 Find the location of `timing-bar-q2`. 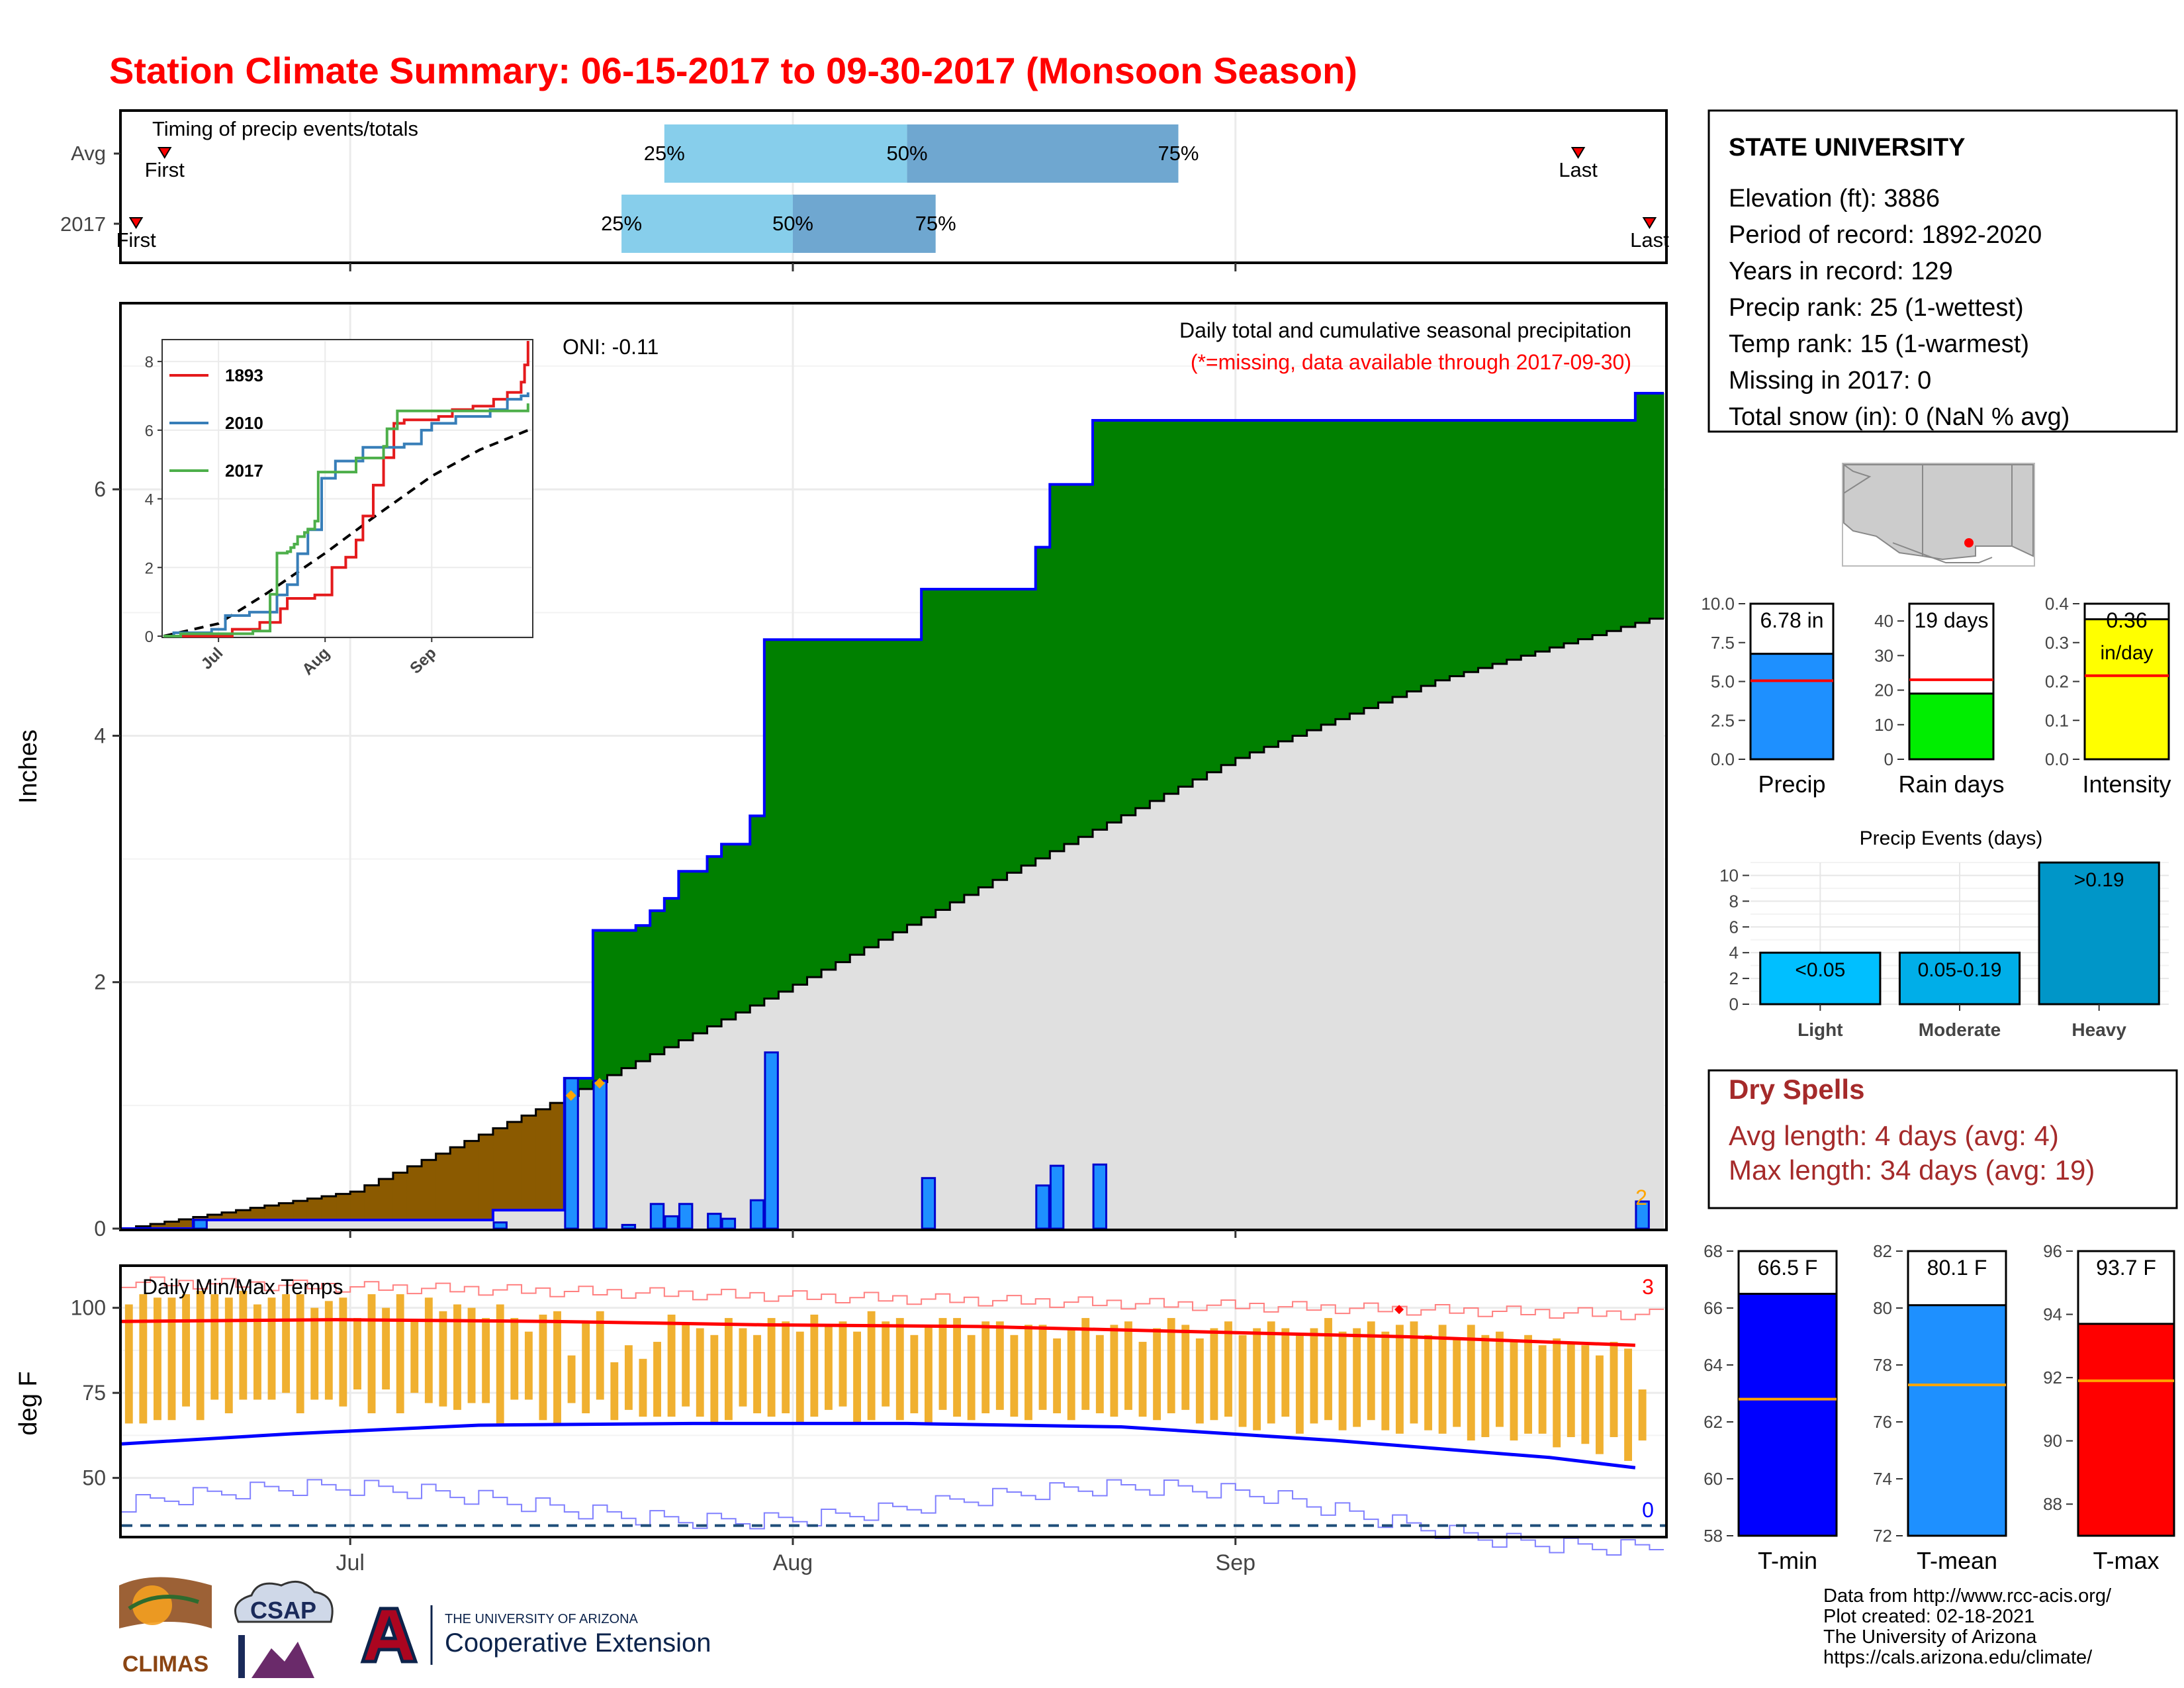

timing-bar-q2 is located at coordinates (707, 224).